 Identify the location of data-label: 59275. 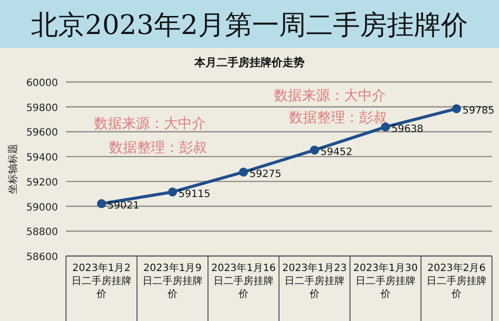
(266, 174).